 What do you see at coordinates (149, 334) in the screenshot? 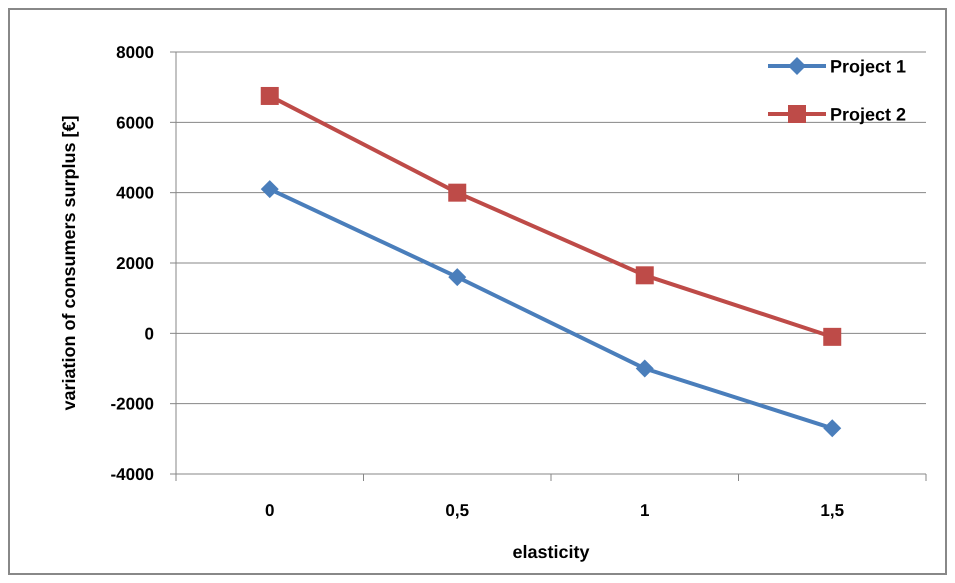
I see `y-tick-label: 0` at bounding box center [149, 334].